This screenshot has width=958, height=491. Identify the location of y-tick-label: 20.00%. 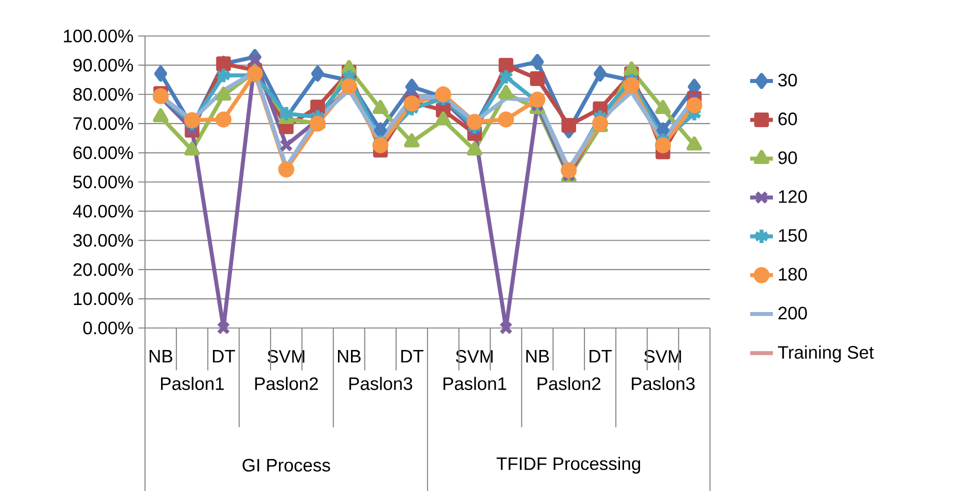
(103, 269).